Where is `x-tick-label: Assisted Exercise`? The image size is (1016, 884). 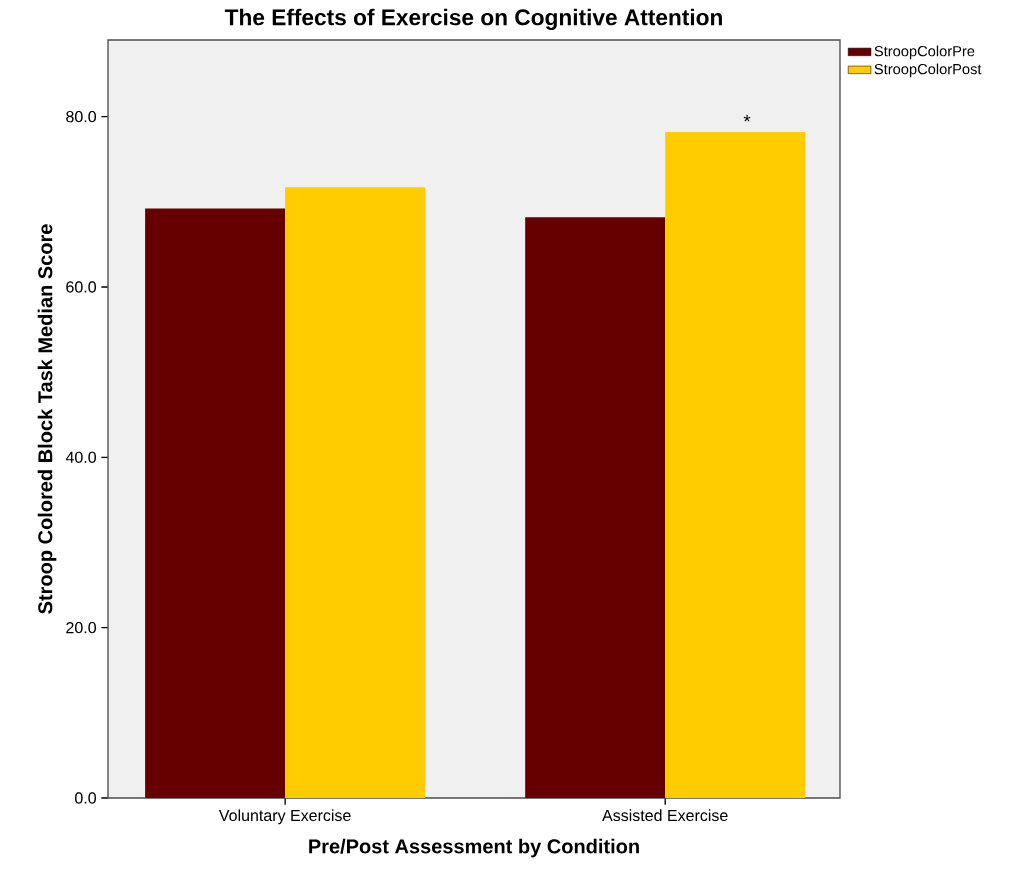
x-tick-label: Assisted Exercise is located at coordinates (665, 815).